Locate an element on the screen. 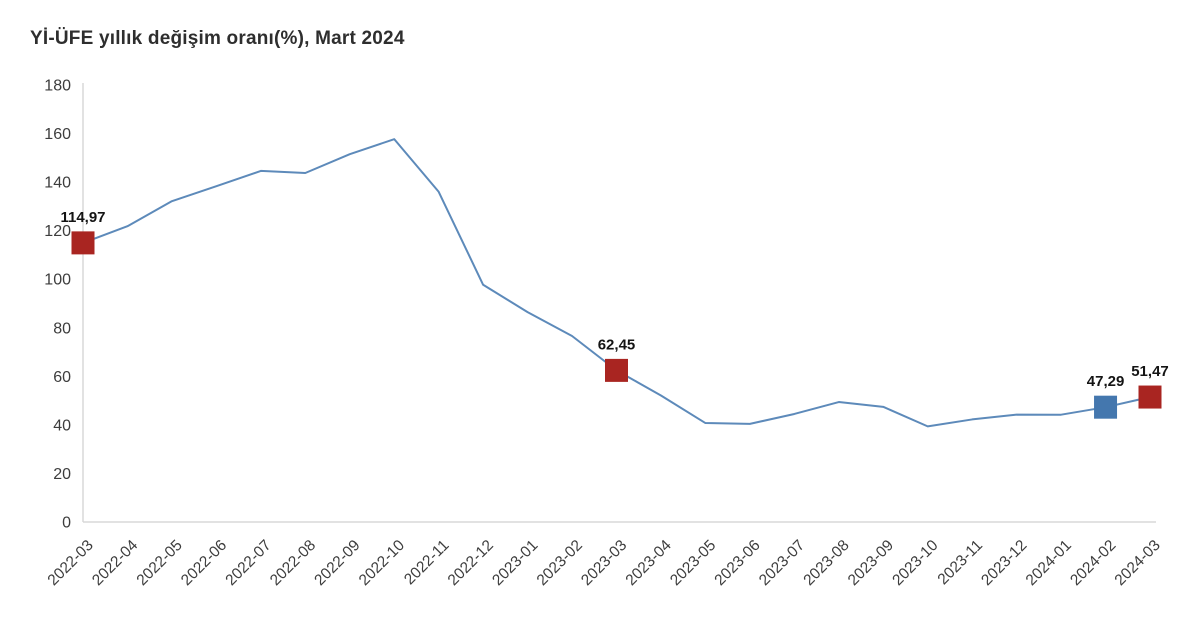  data-point-label: 62,45 is located at coordinates (617, 344).